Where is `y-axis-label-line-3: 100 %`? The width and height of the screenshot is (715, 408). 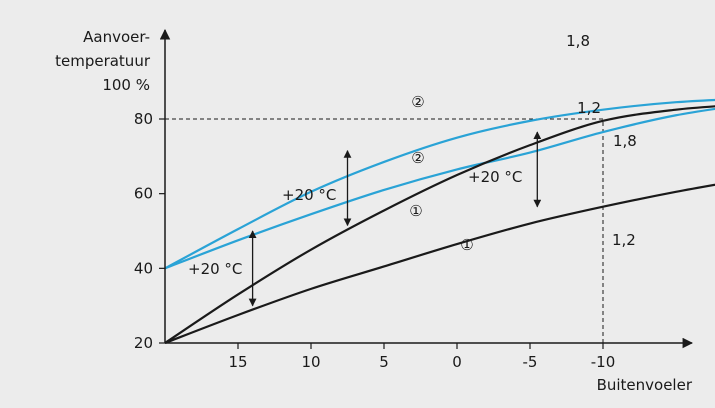 y-axis-label-line-3: 100 % is located at coordinates (126, 85).